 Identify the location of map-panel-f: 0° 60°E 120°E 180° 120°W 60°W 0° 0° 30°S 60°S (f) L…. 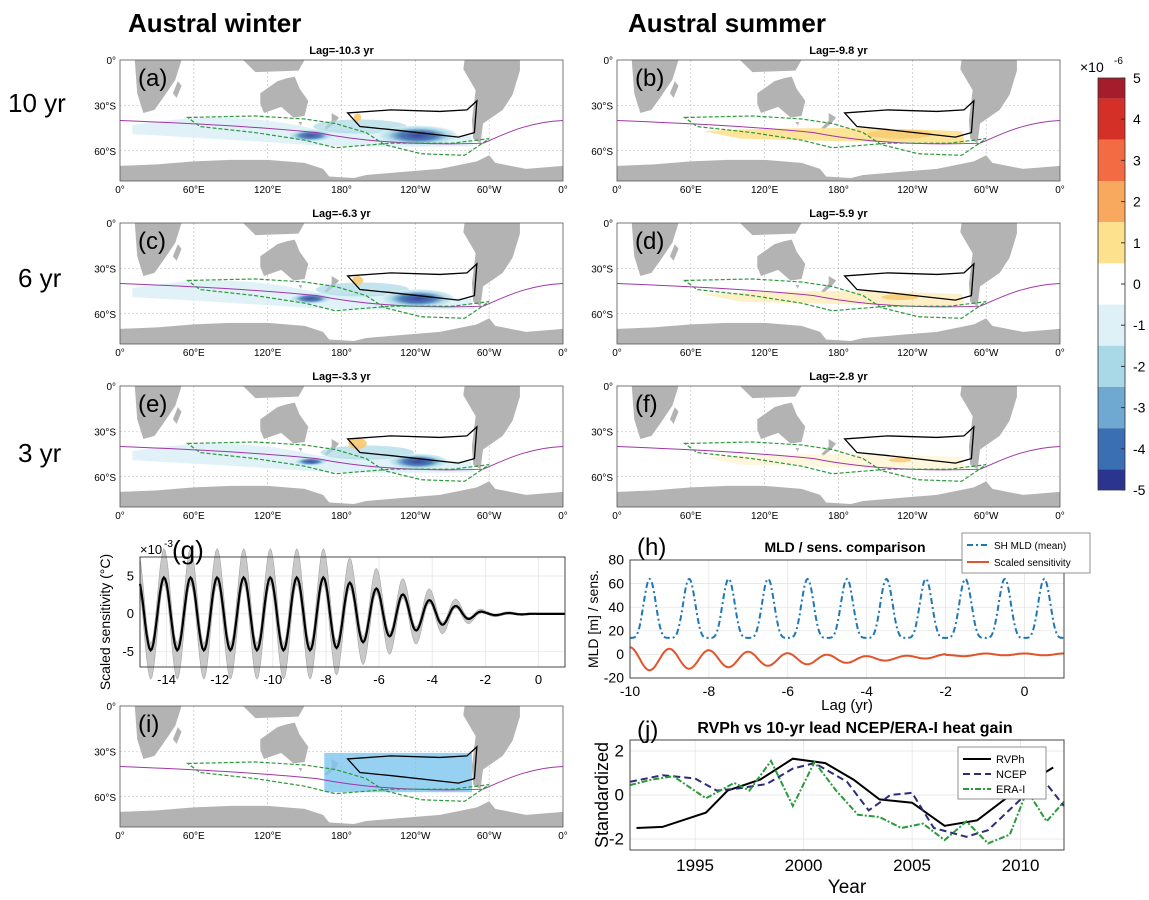
(828, 446).